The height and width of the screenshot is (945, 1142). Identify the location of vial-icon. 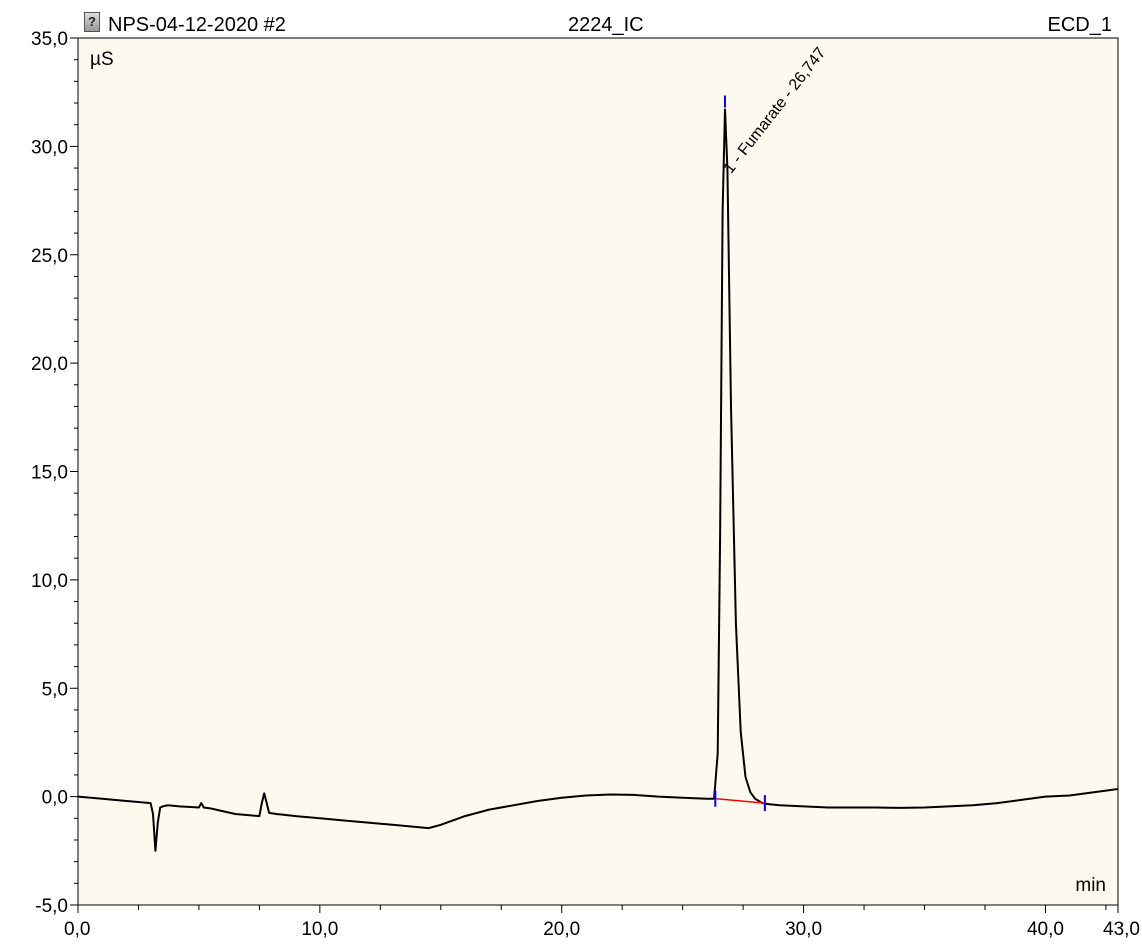
(92, 22).